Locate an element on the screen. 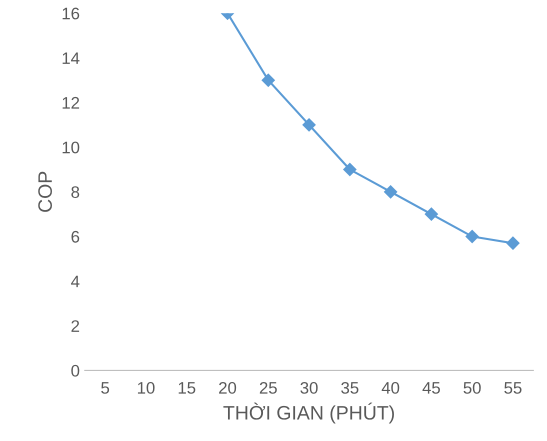 Image resolution: width=547 pixels, height=441 pixels. x-tick-label: 20 is located at coordinates (227, 388).